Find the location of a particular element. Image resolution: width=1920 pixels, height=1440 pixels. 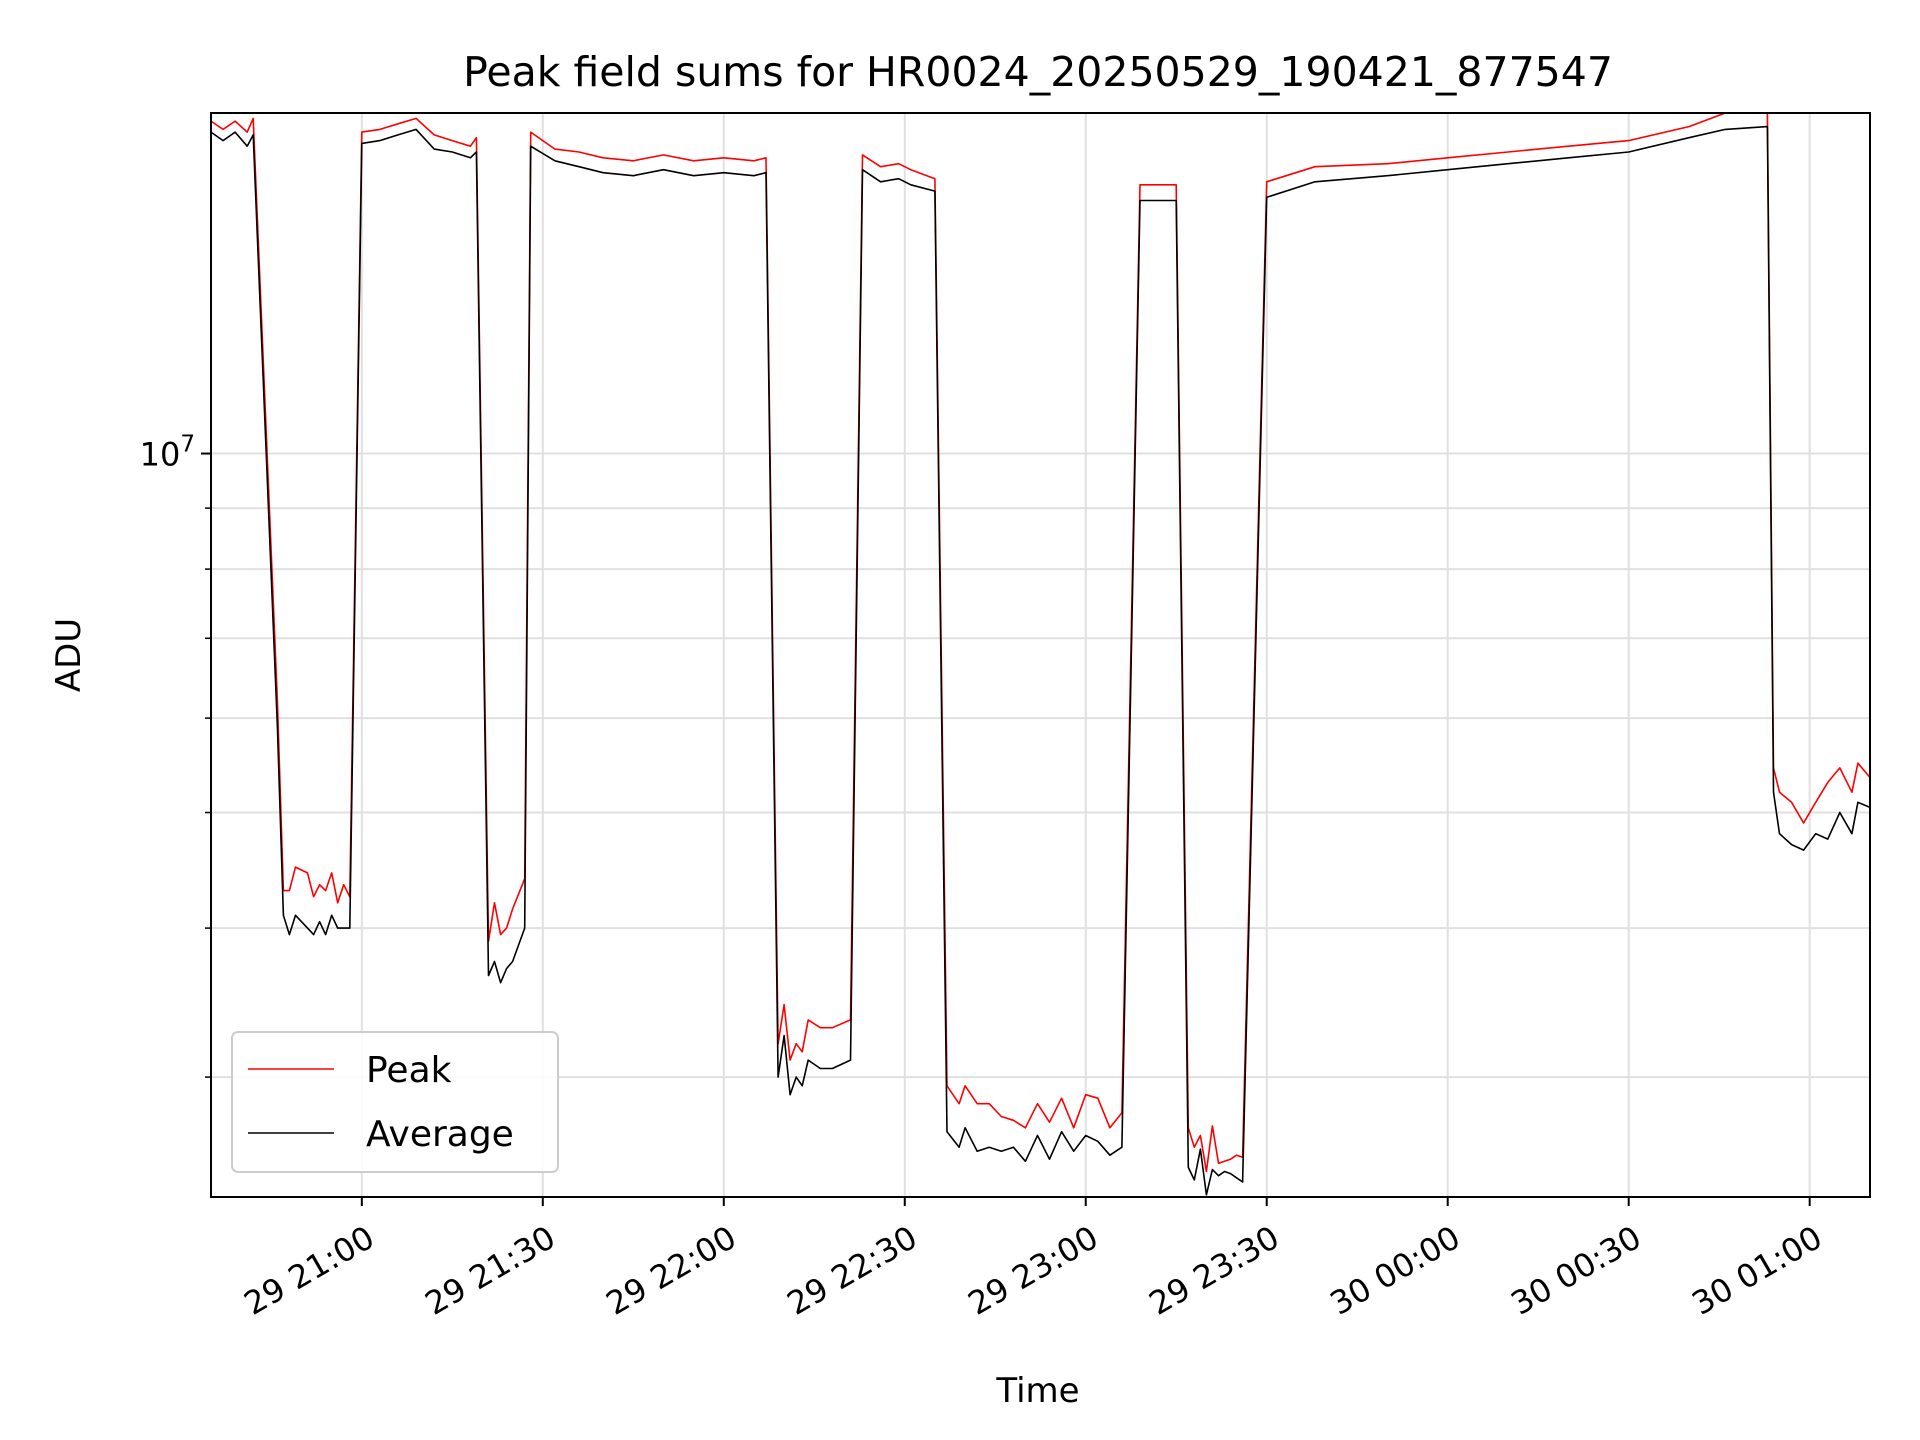

x-axis-title: Time is located at coordinates (1037, 1391).